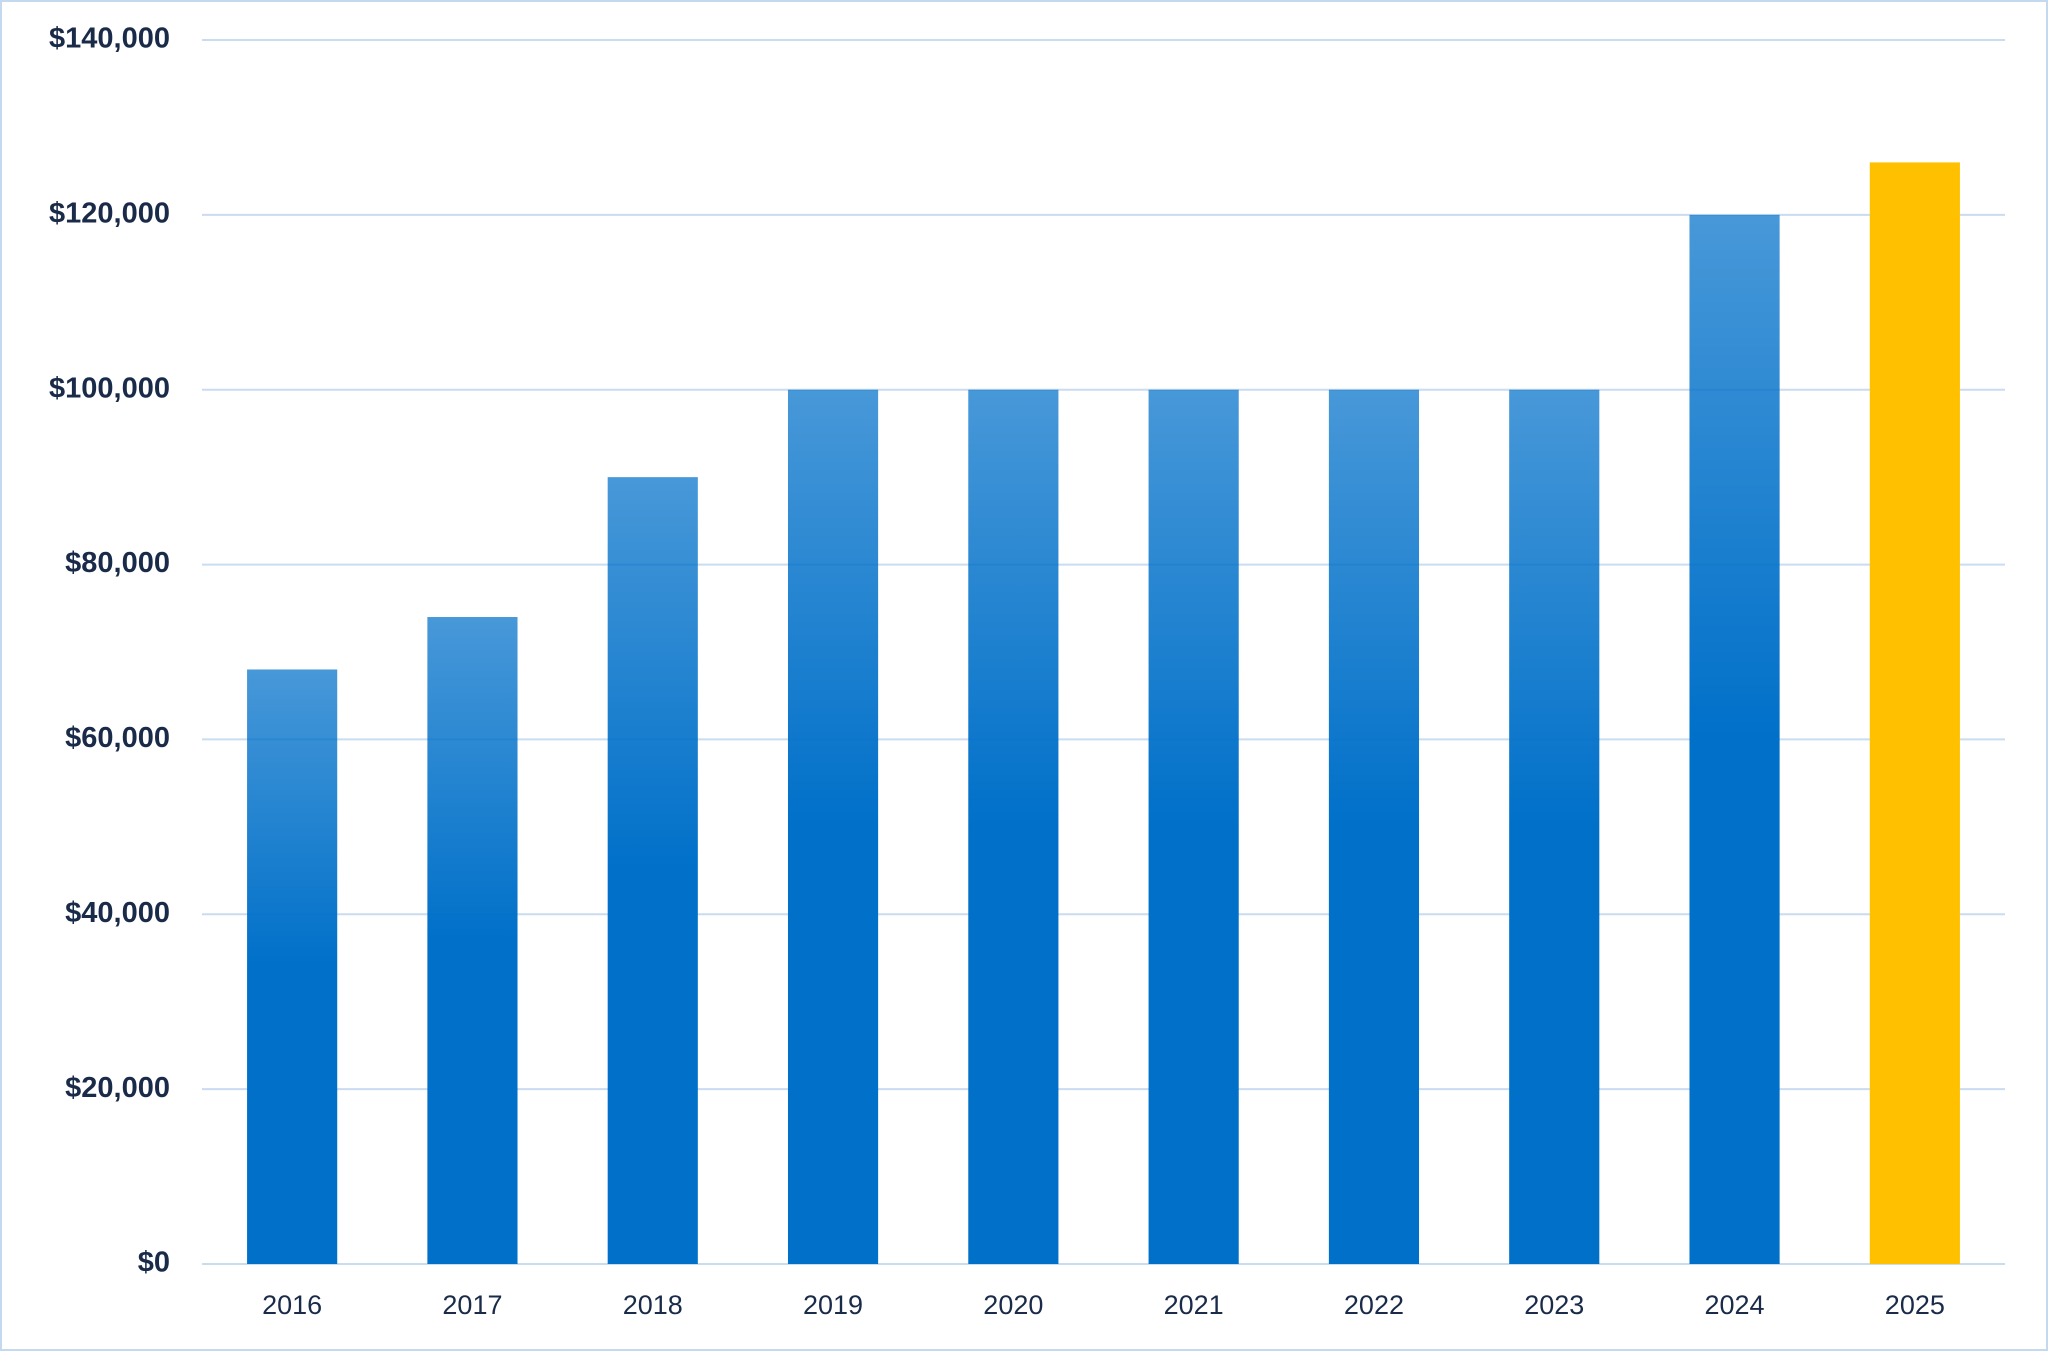 This screenshot has height=1351, width=2048. Describe the element at coordinates (653, 1305) in the screenshot. I see `x-tick-label: 2018` at that location.